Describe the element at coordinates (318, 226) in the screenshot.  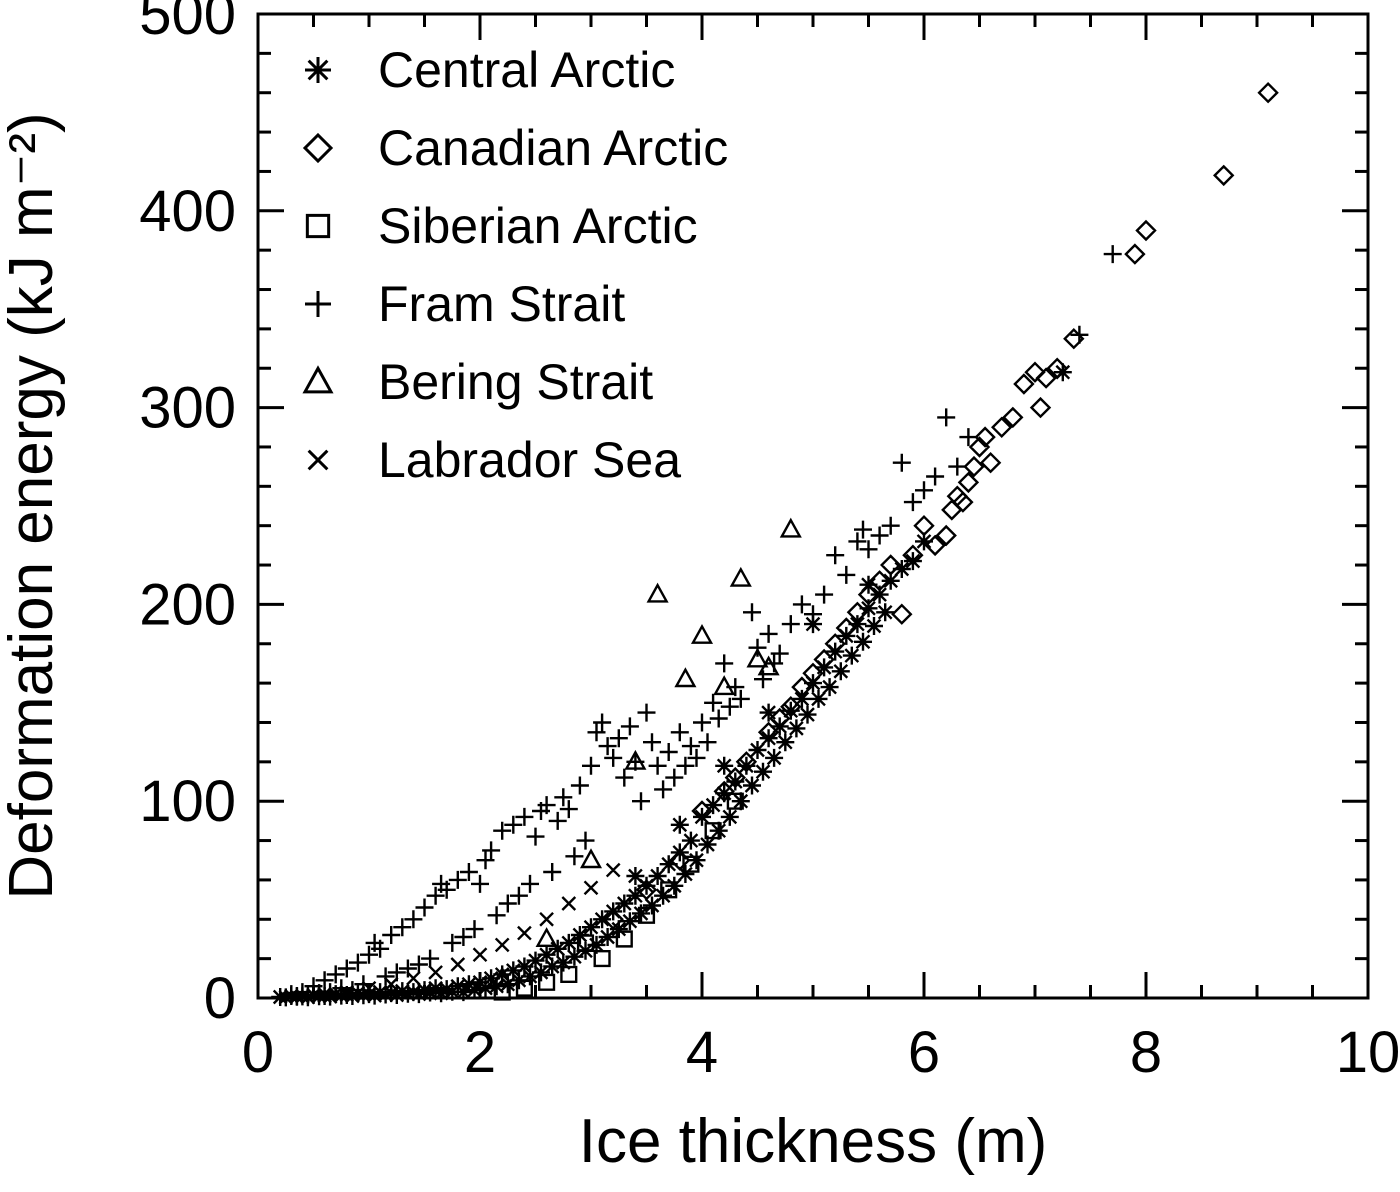
I see `square-marker-icon` at that location.